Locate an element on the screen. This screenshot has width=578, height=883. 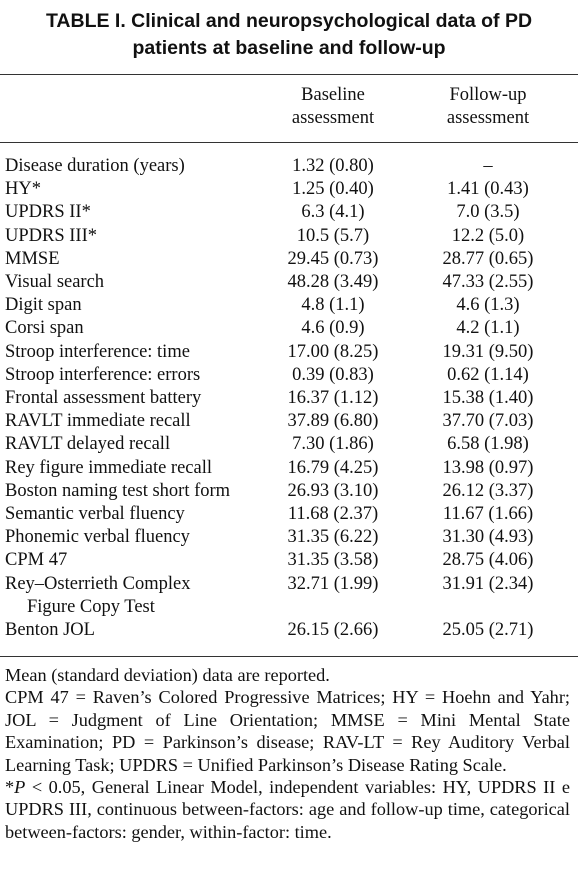
baseline-value: 29.45 (0.73) is located at coordinates (333, 258).